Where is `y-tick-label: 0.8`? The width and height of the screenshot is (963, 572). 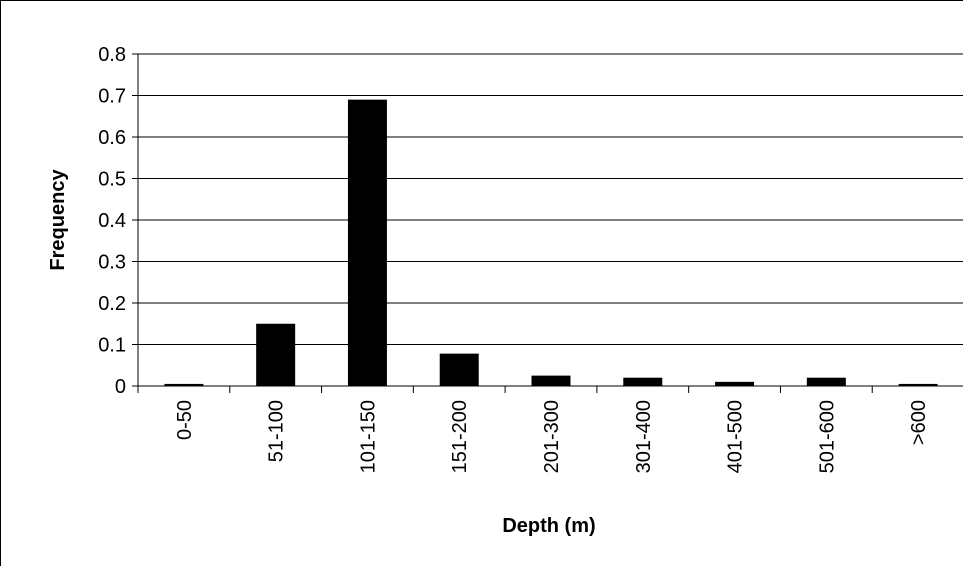
y-tick-label: 0.8 is located at coordinates (112, 55).